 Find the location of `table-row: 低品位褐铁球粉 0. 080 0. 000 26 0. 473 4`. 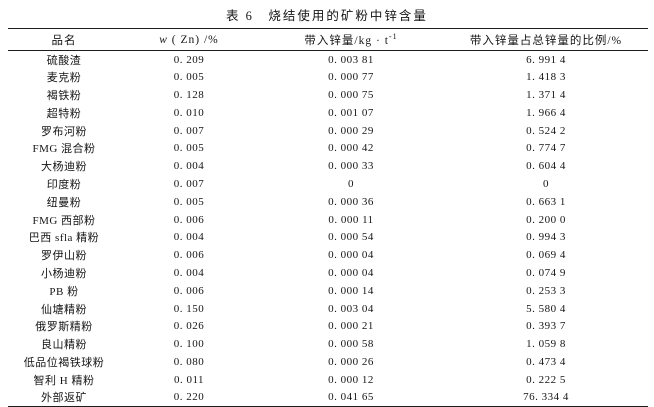

table-row: 低品位褐铁球粉 0. 080 0. 000 26 0. 473 4 is located at coordinates (328, 362).